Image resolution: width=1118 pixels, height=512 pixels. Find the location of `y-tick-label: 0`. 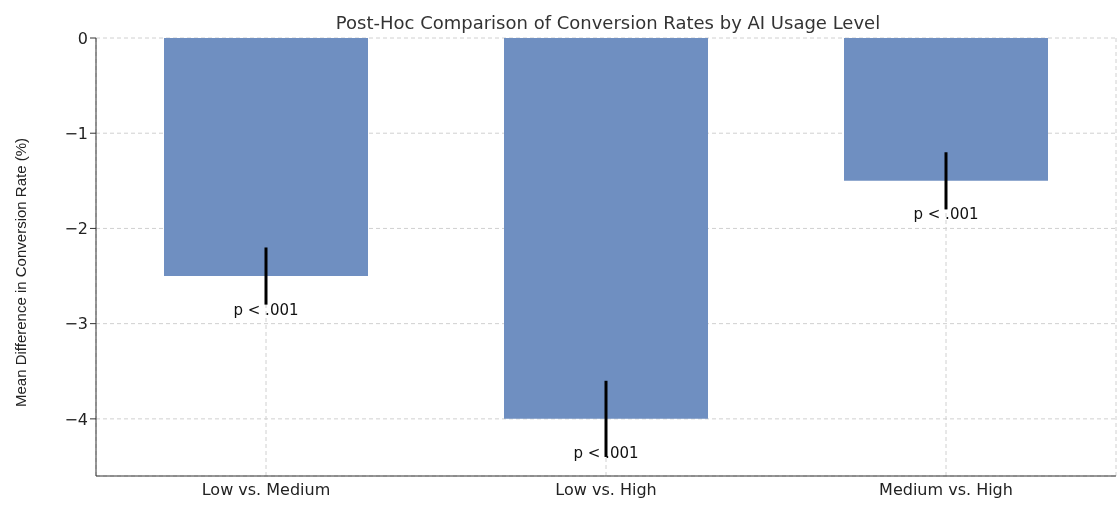

y-tick-label: 0 is located at coordinates (82, 38).